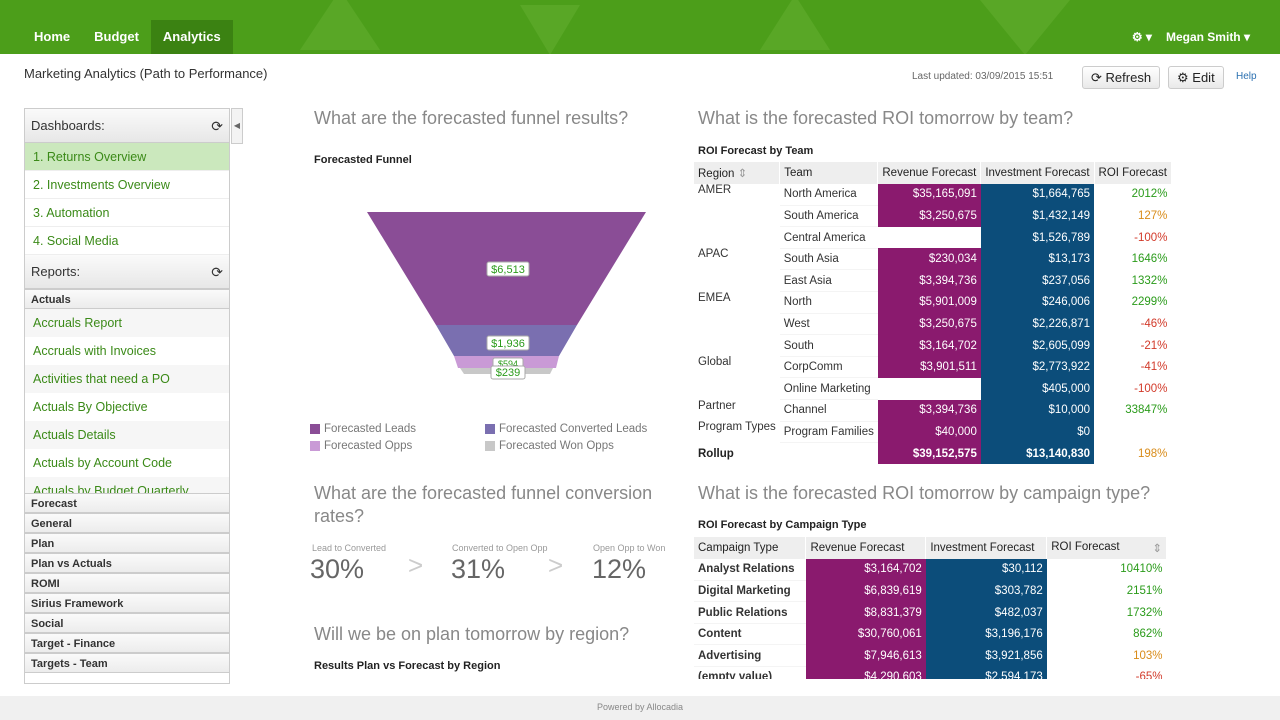  I want to click on roi-cell: -41%, so click(1154, 367).